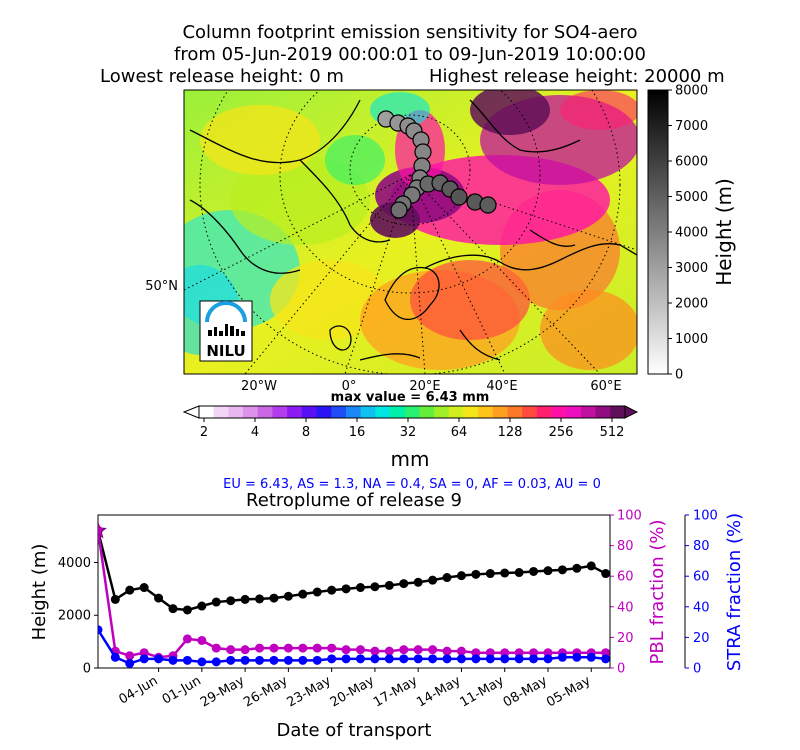  What do you see at coordinates (525, 691) in the screenshot?
I see `x-axis-tick-label: 08-May` at bounding box center [525, 691].